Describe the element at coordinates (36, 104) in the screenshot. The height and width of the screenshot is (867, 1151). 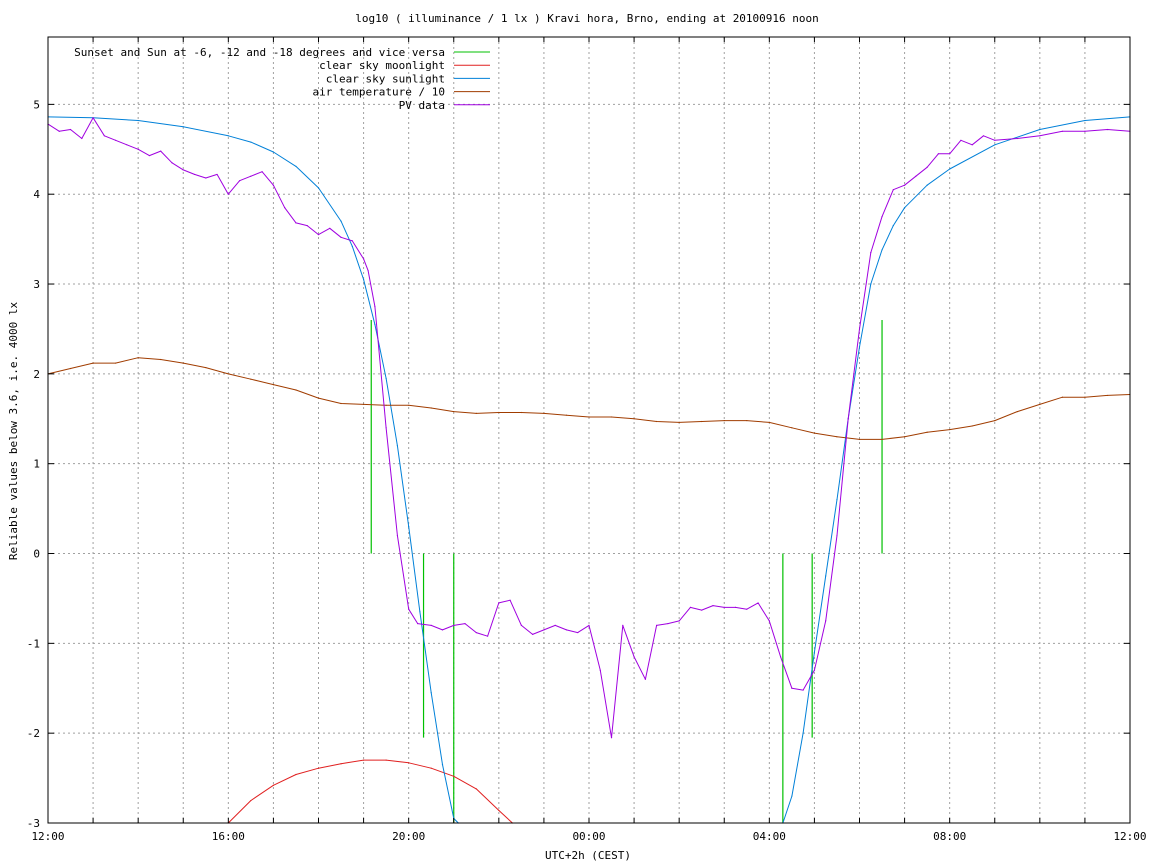
I see `y-tick-label: 5` at that location.